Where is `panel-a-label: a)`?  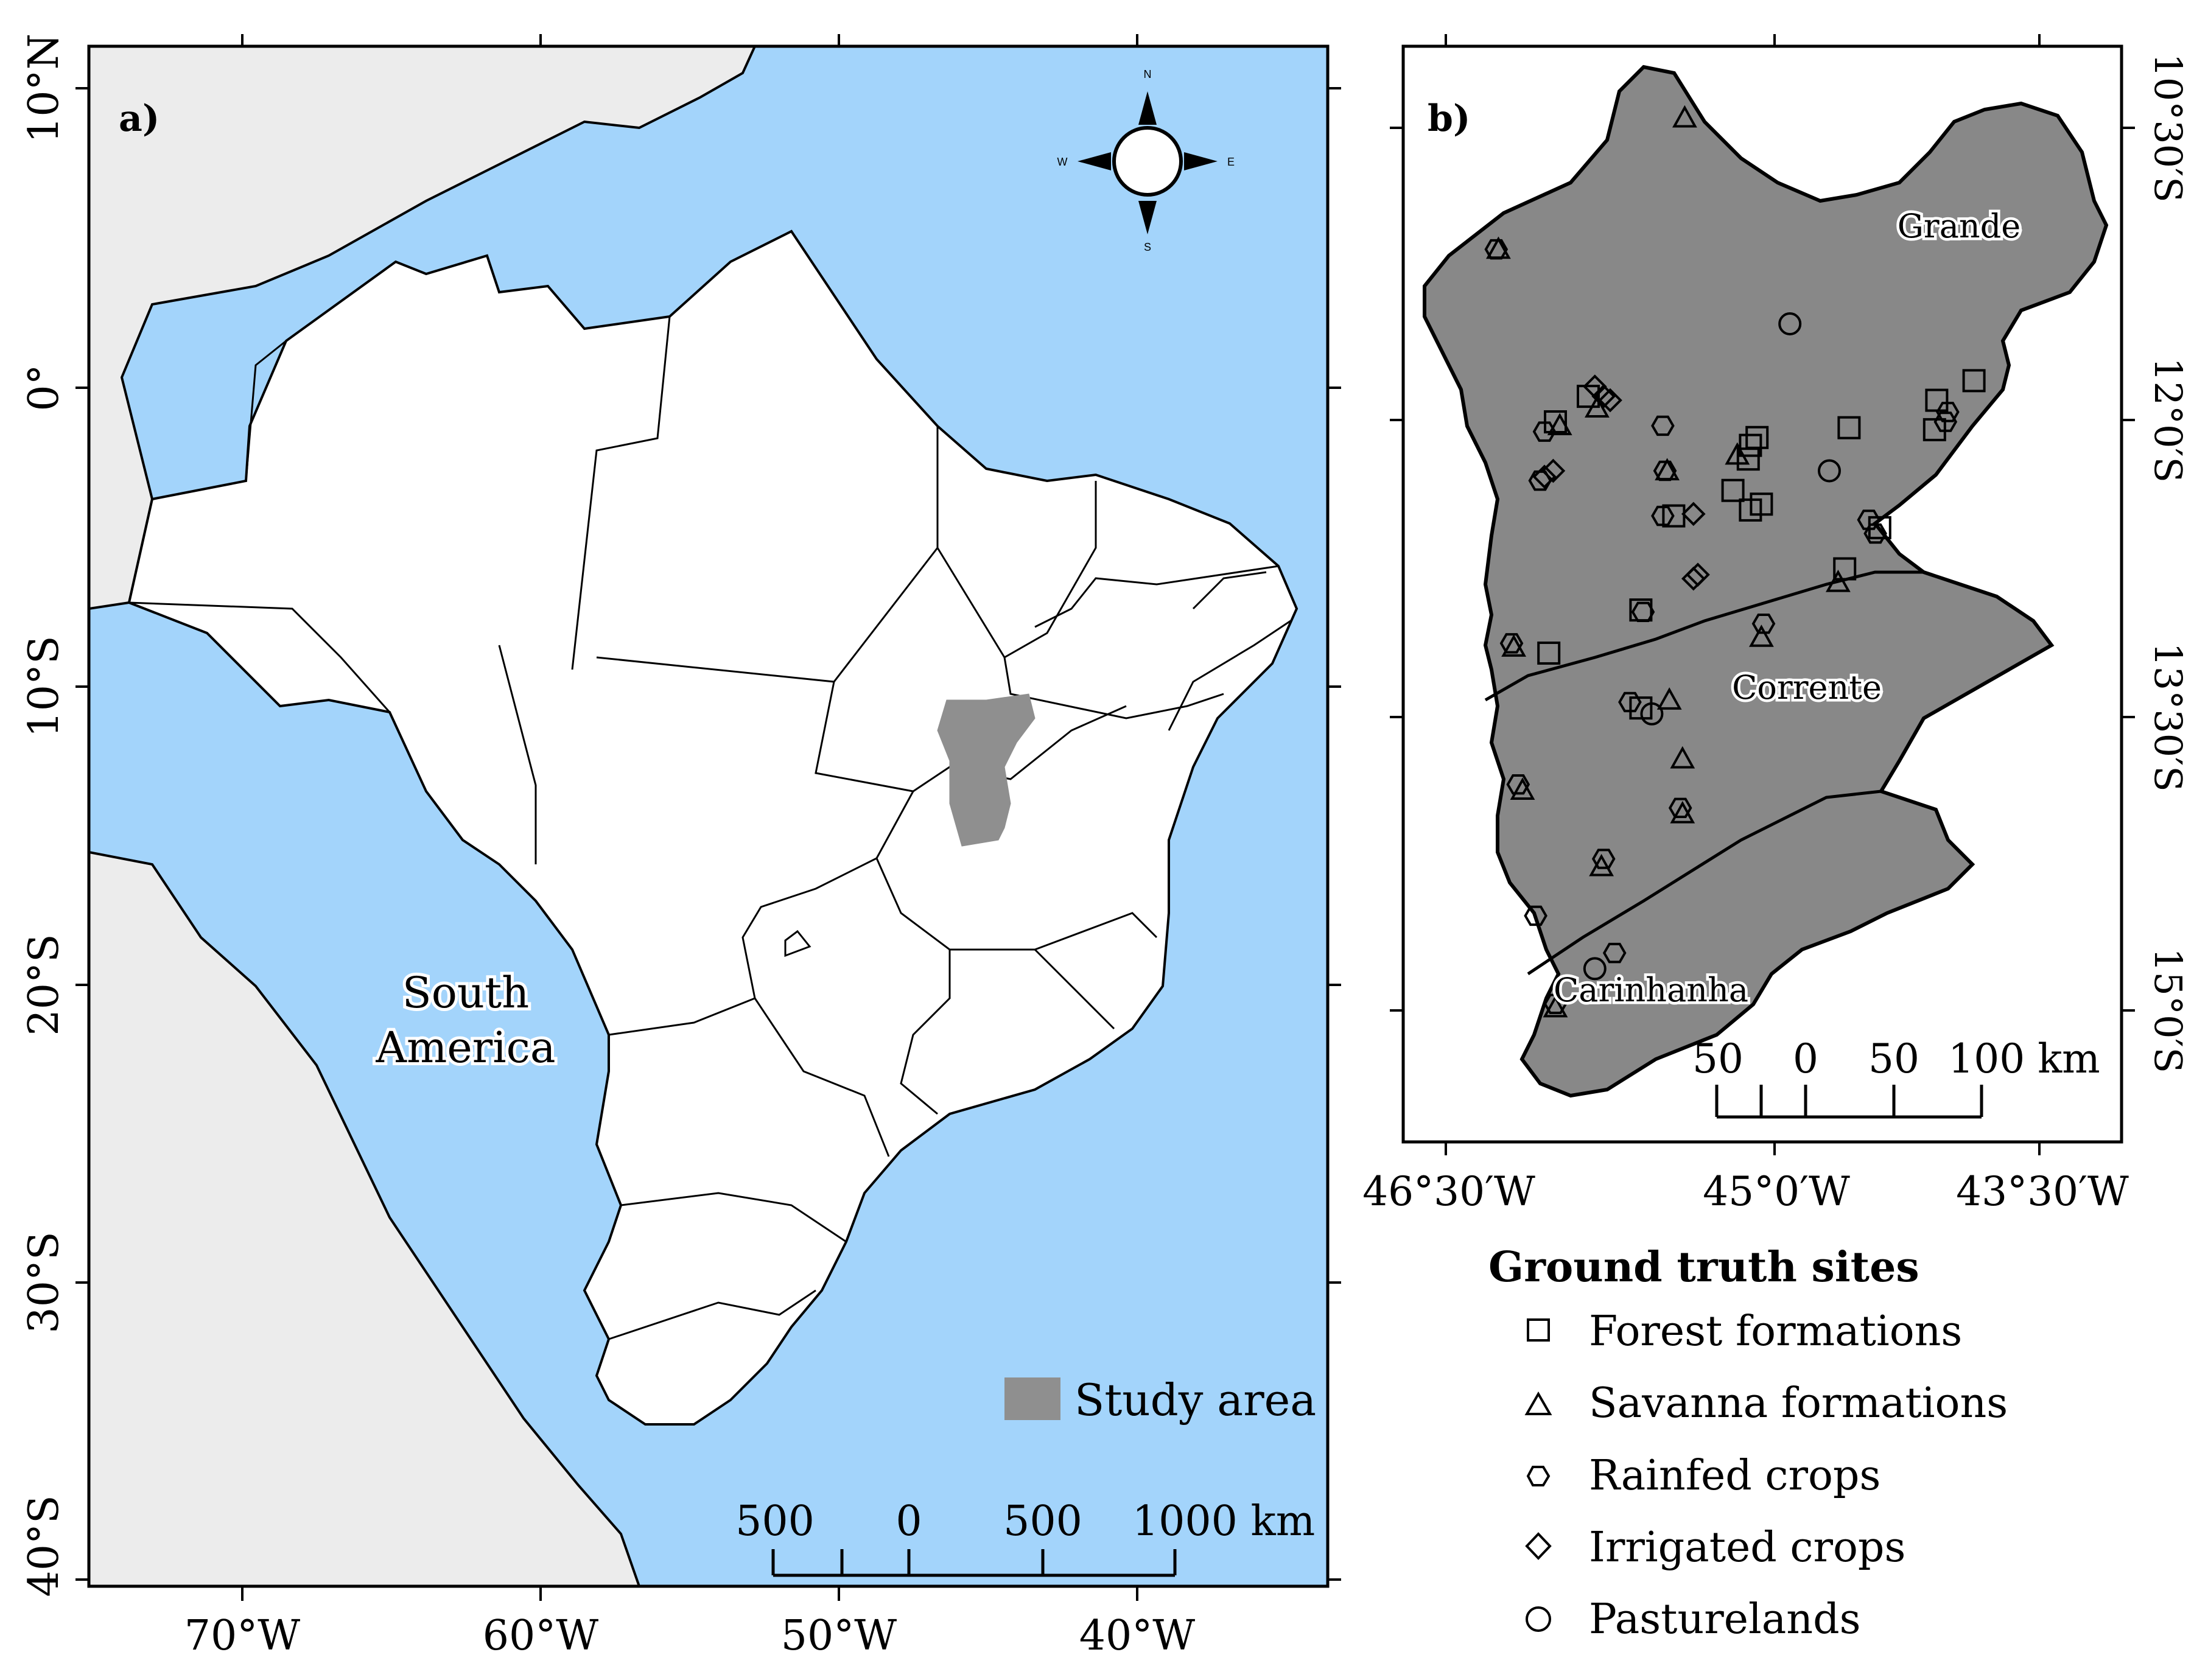
panel-a-label: a) is located at coordinates (139, 118).